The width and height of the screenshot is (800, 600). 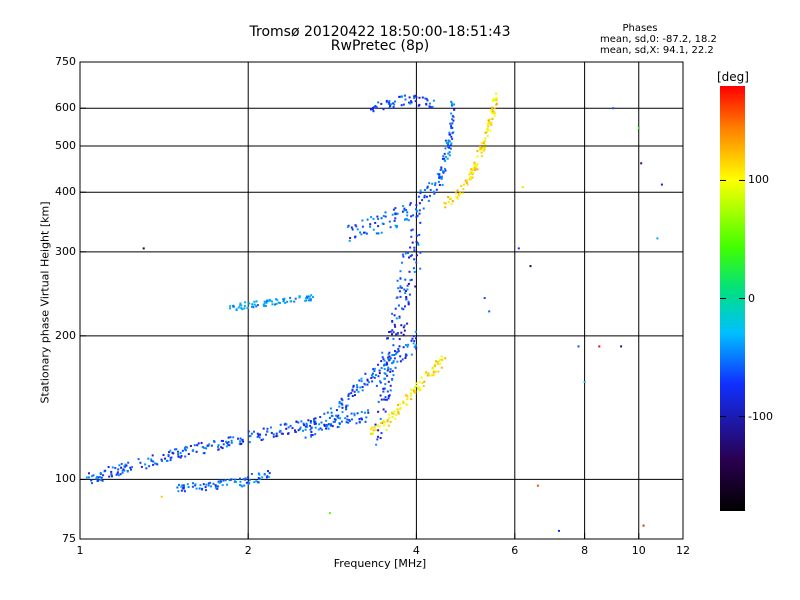 I want to click on y-tick-label: 300, so click(x=65, y=251).